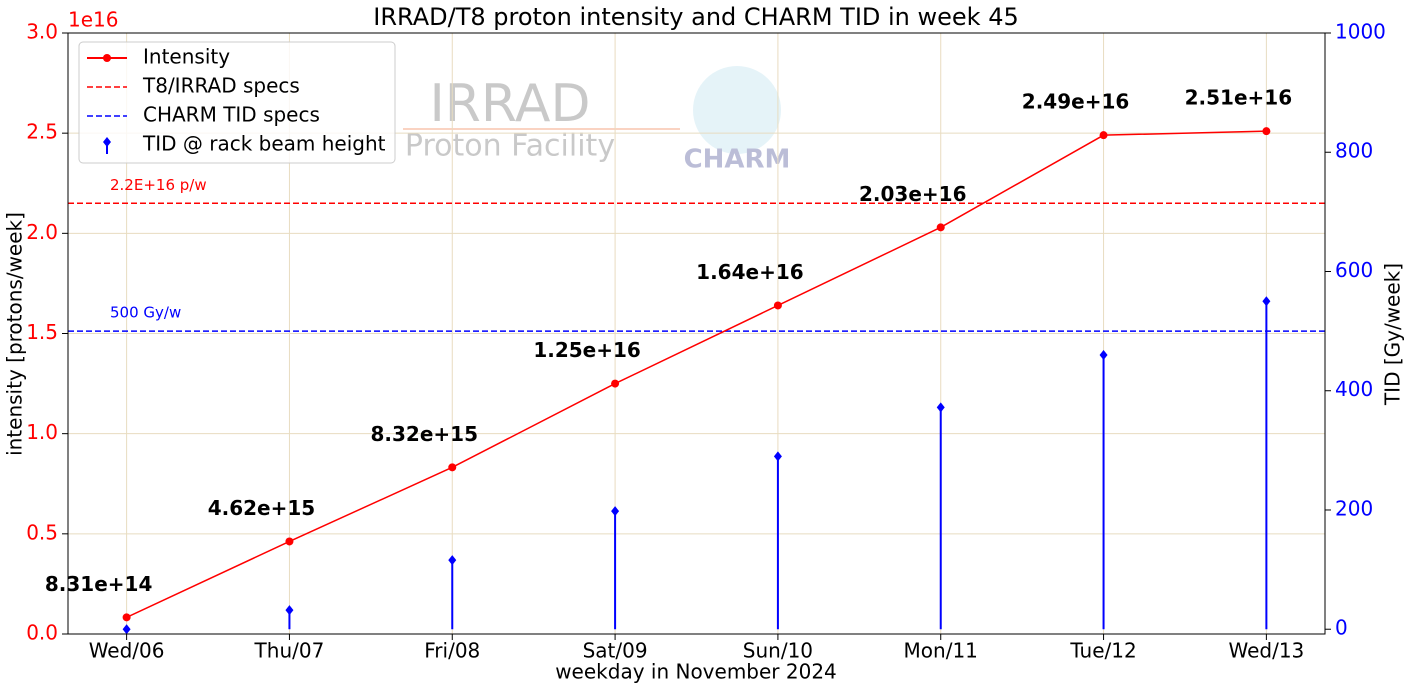 This screenshot has width=1411, height=691. I want to click on x-tick-label: Thu/07, so click(289, 651).